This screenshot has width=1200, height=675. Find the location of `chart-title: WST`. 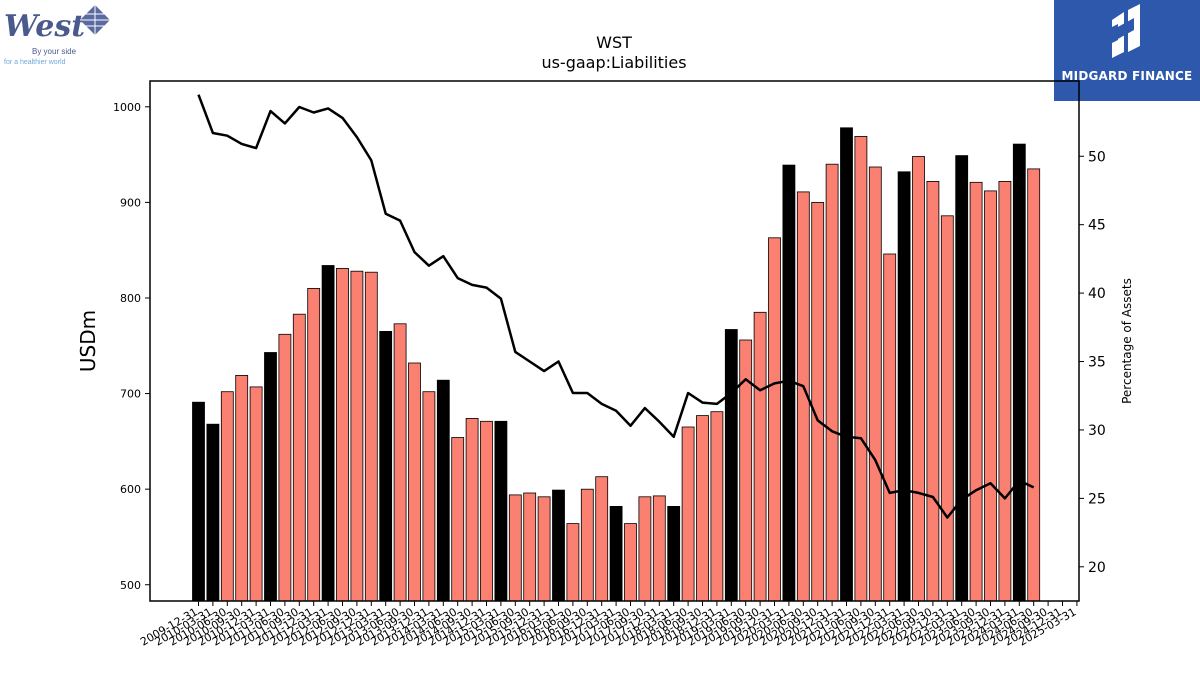

chart-title: WST is located at coordinates (614, 42).